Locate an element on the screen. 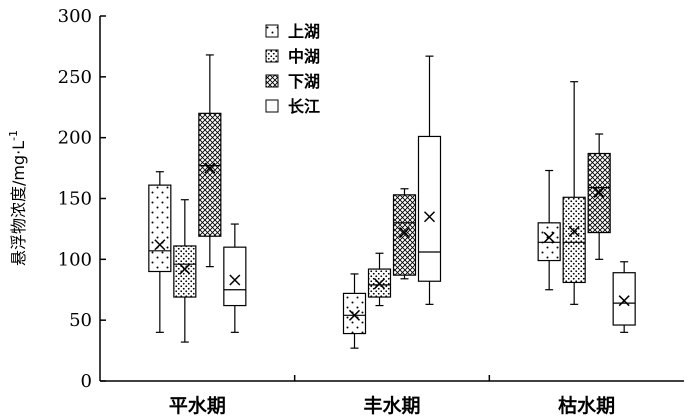 The height and width of the screenshot is (420, 700). x-category-label: 枯水期 is located at coordinates (586, 405).